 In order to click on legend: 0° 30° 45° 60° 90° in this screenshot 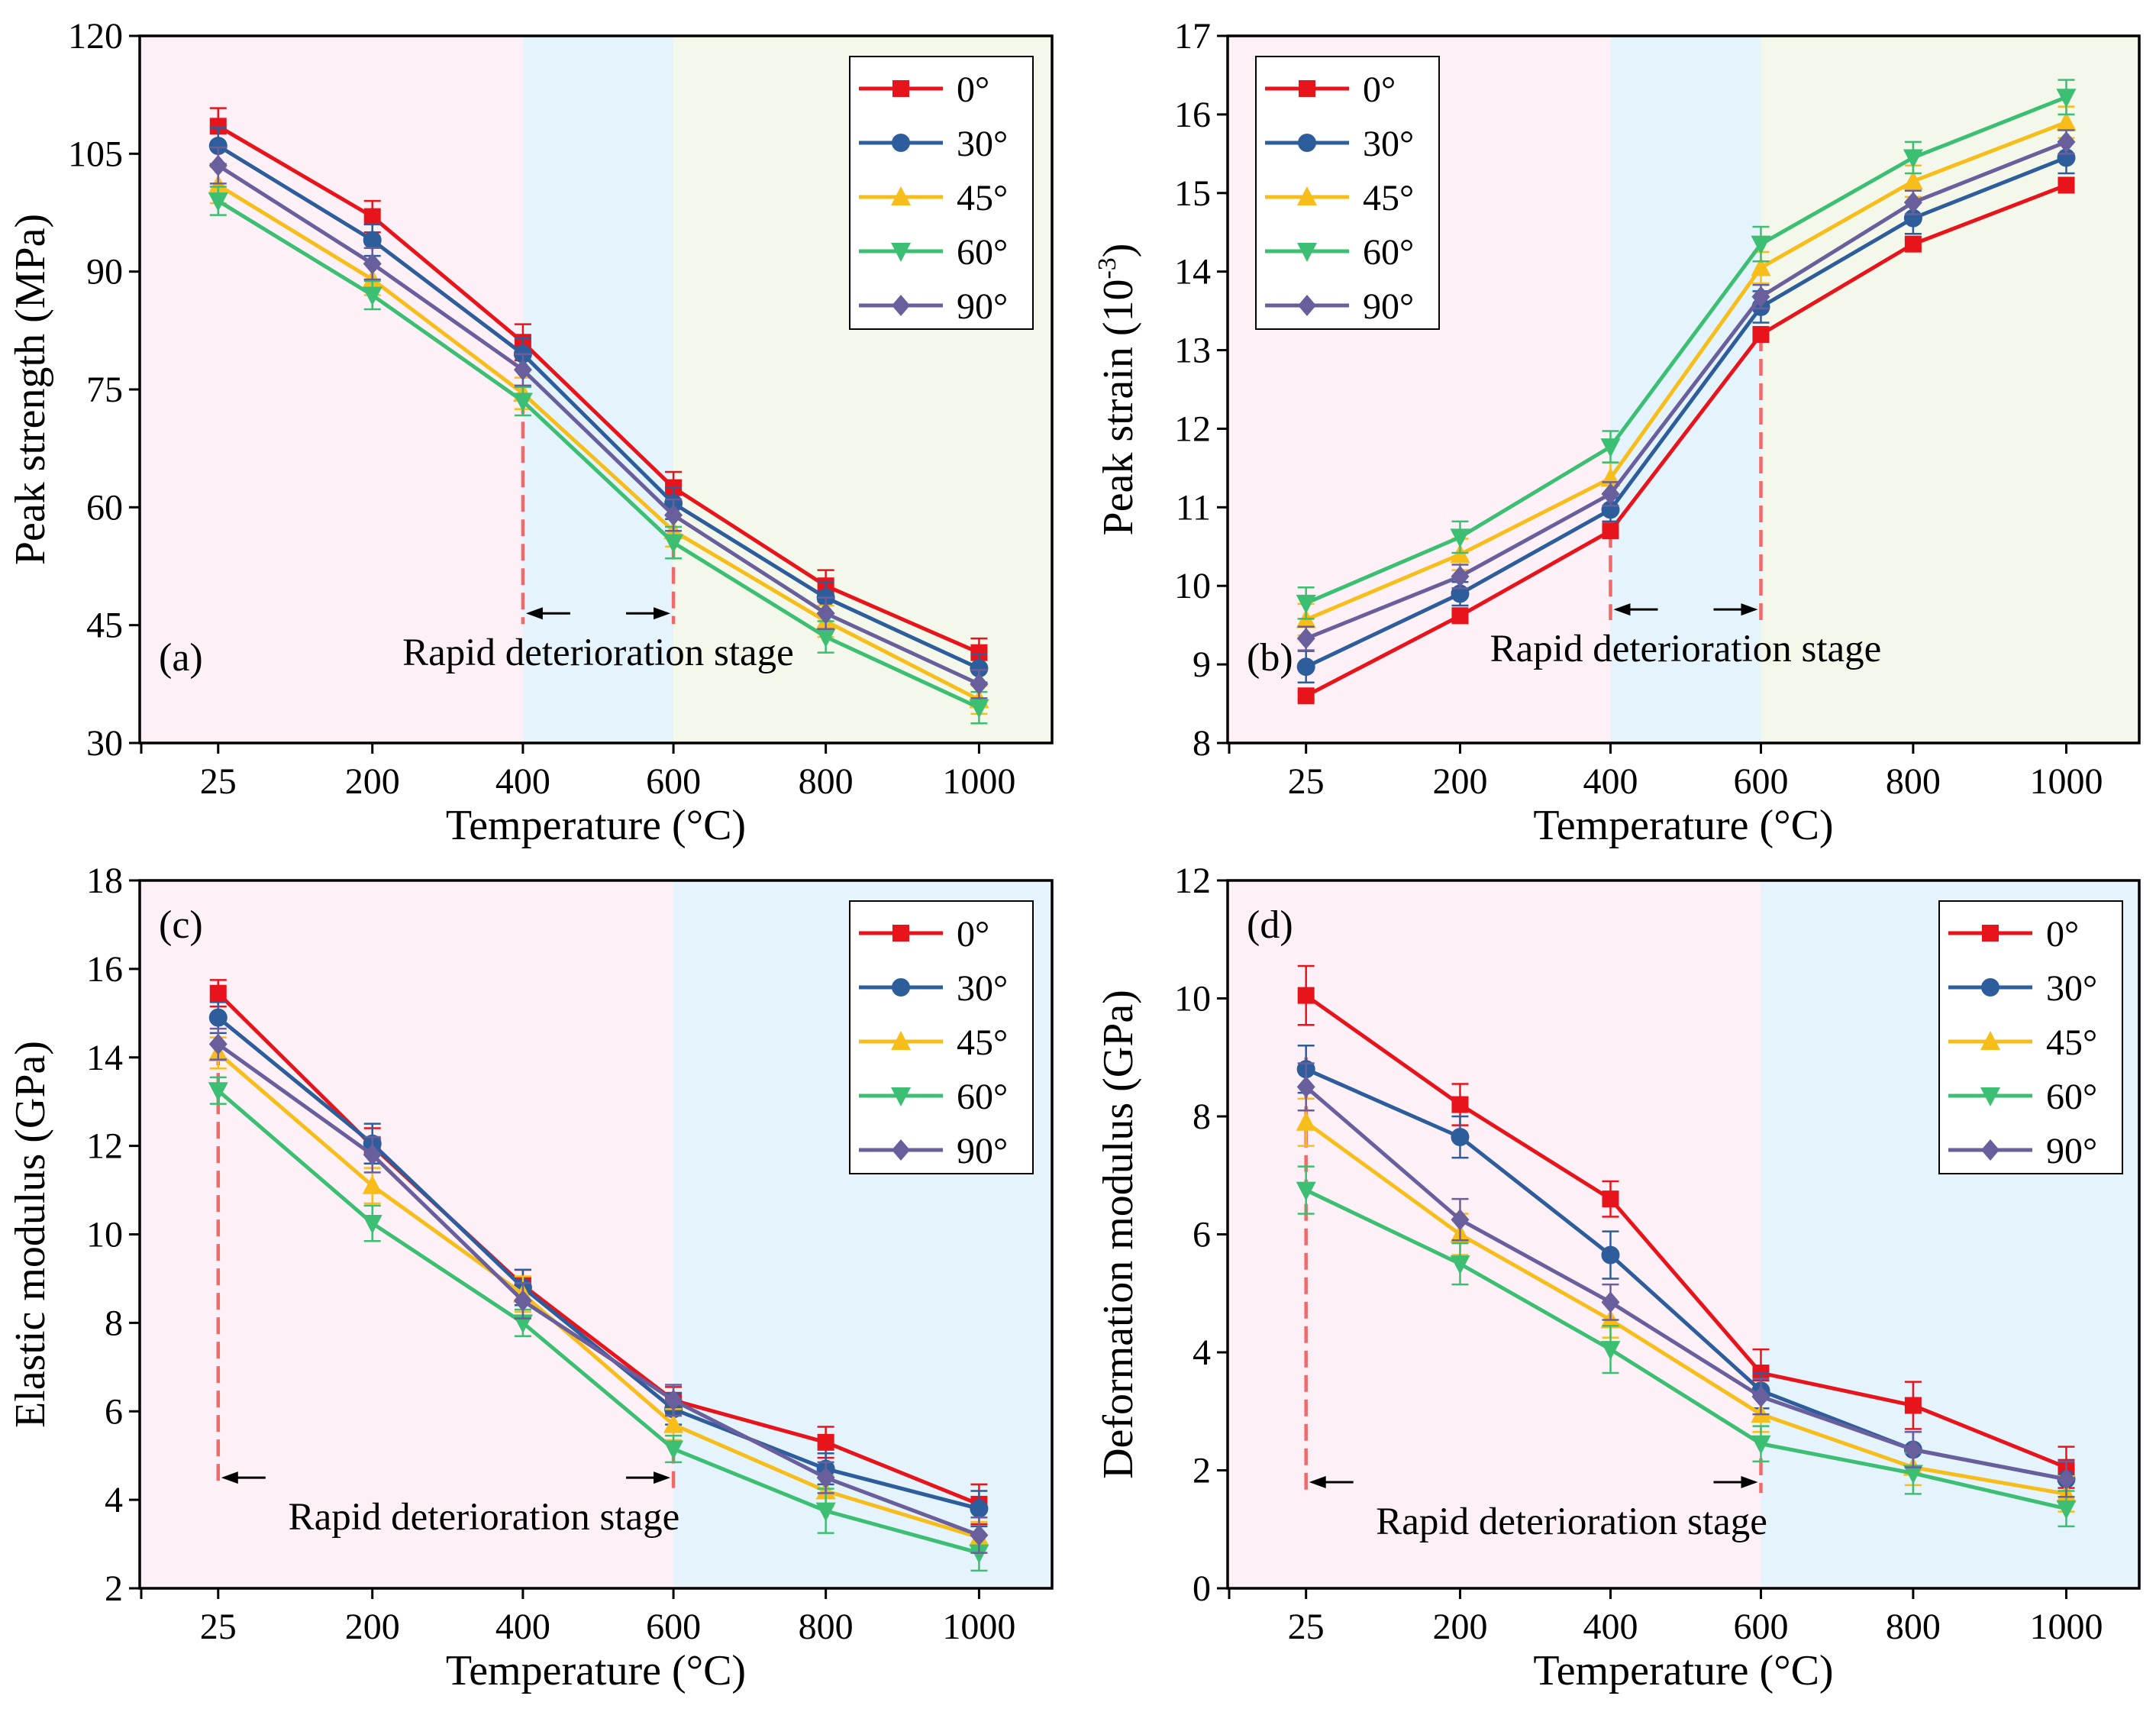, I will do `click(941, 193)`.